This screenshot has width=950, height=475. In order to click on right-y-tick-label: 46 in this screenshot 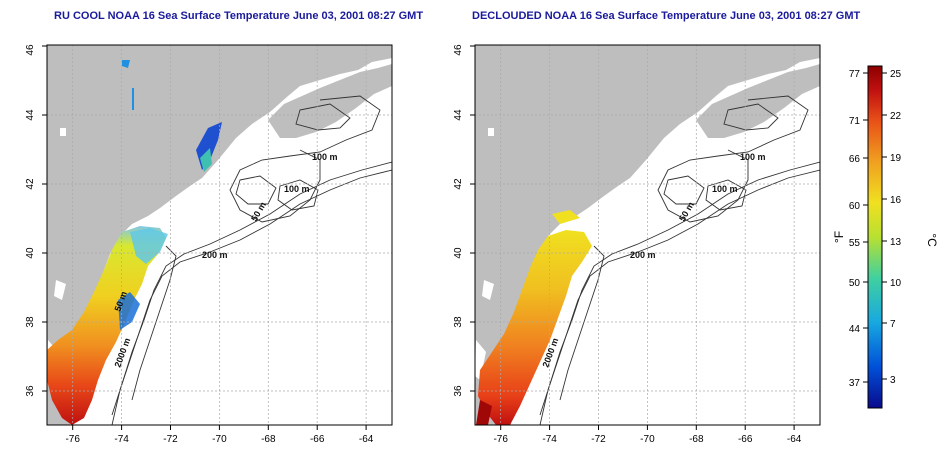, I will do `click(458, 50)`.